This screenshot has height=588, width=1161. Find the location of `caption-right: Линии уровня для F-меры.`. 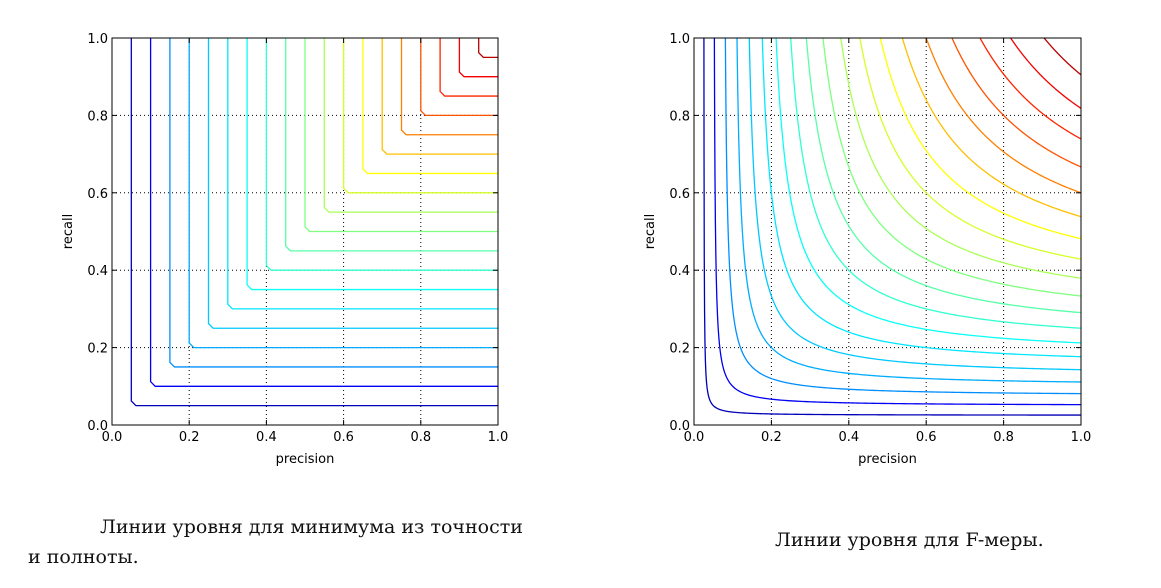

caption-right: Линии уровня для F-меры. is located at coordinates (909, 540).